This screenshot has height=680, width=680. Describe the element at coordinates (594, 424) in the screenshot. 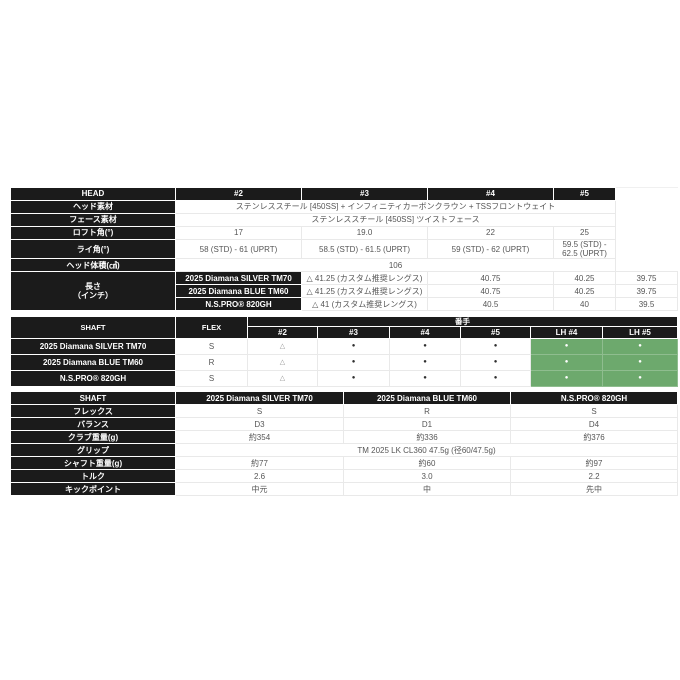

I see `balance-value: D4` at that location.